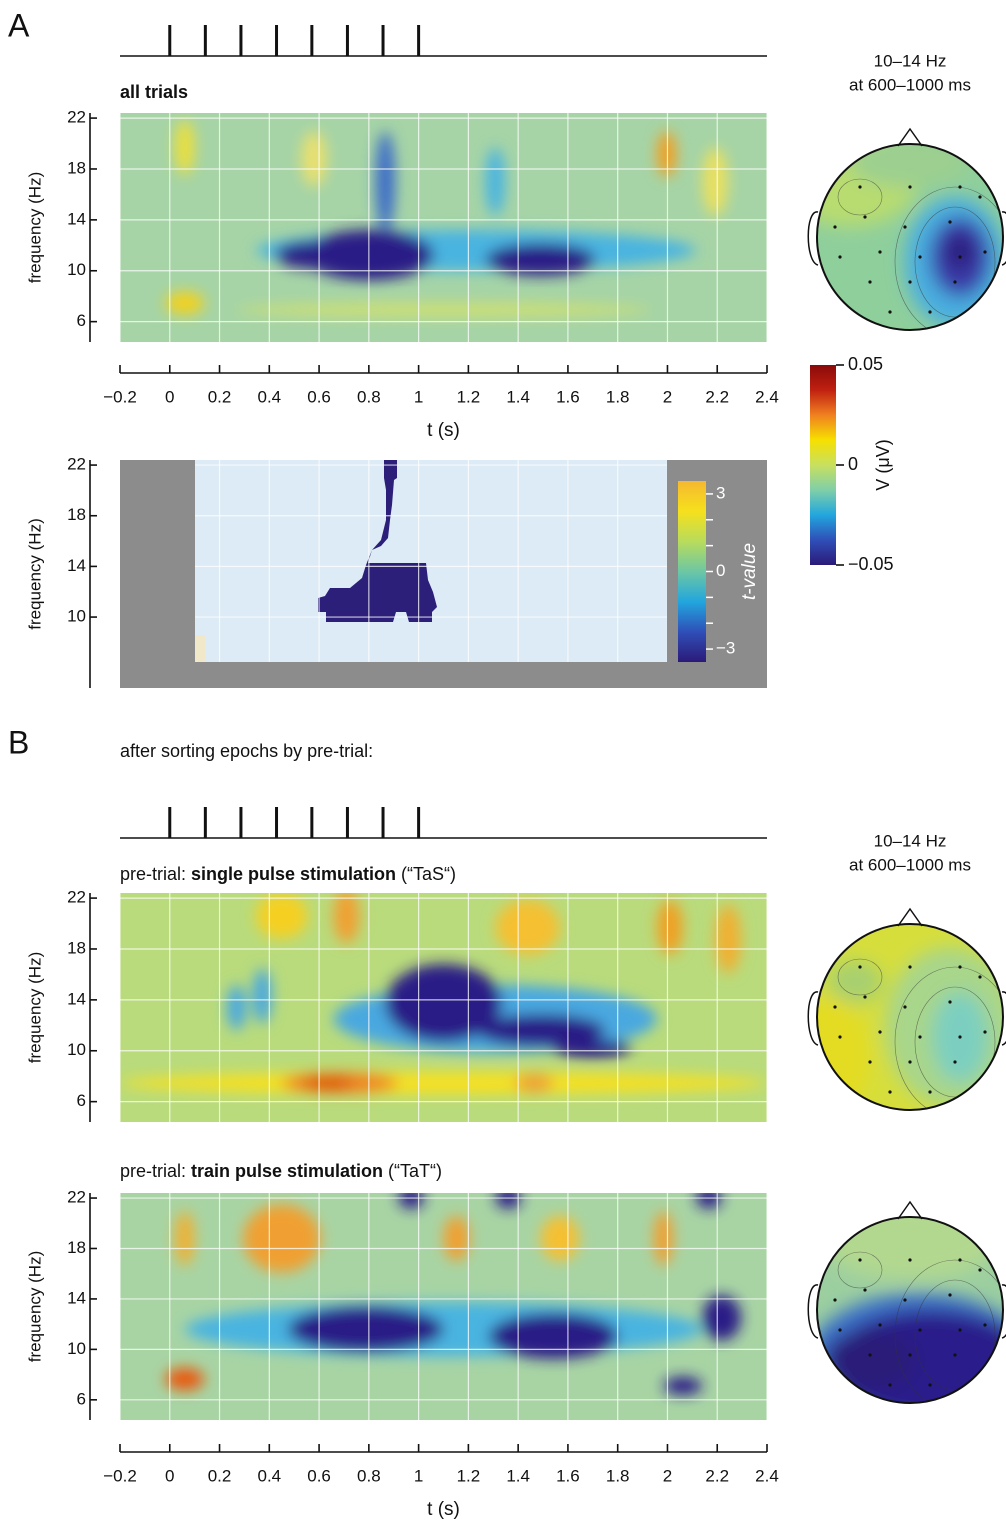 This screenshot has height=1520, width=1006. Describe the element at coordinates (443, 1509) in the screenshot. I see `x-axis-label: t (s)` at that location.